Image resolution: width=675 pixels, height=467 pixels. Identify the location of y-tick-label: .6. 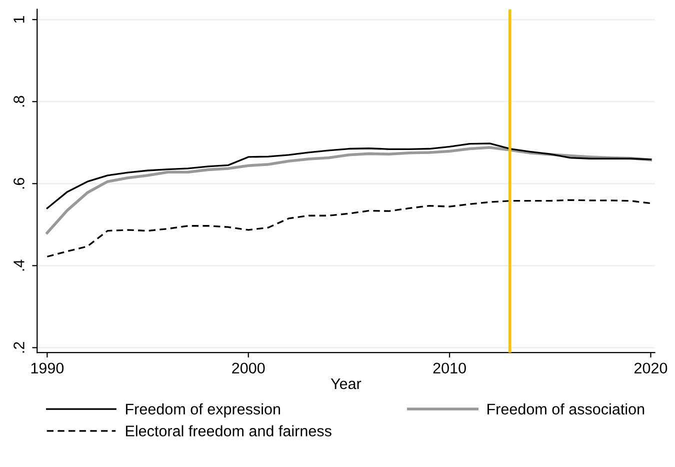
(19, 183).